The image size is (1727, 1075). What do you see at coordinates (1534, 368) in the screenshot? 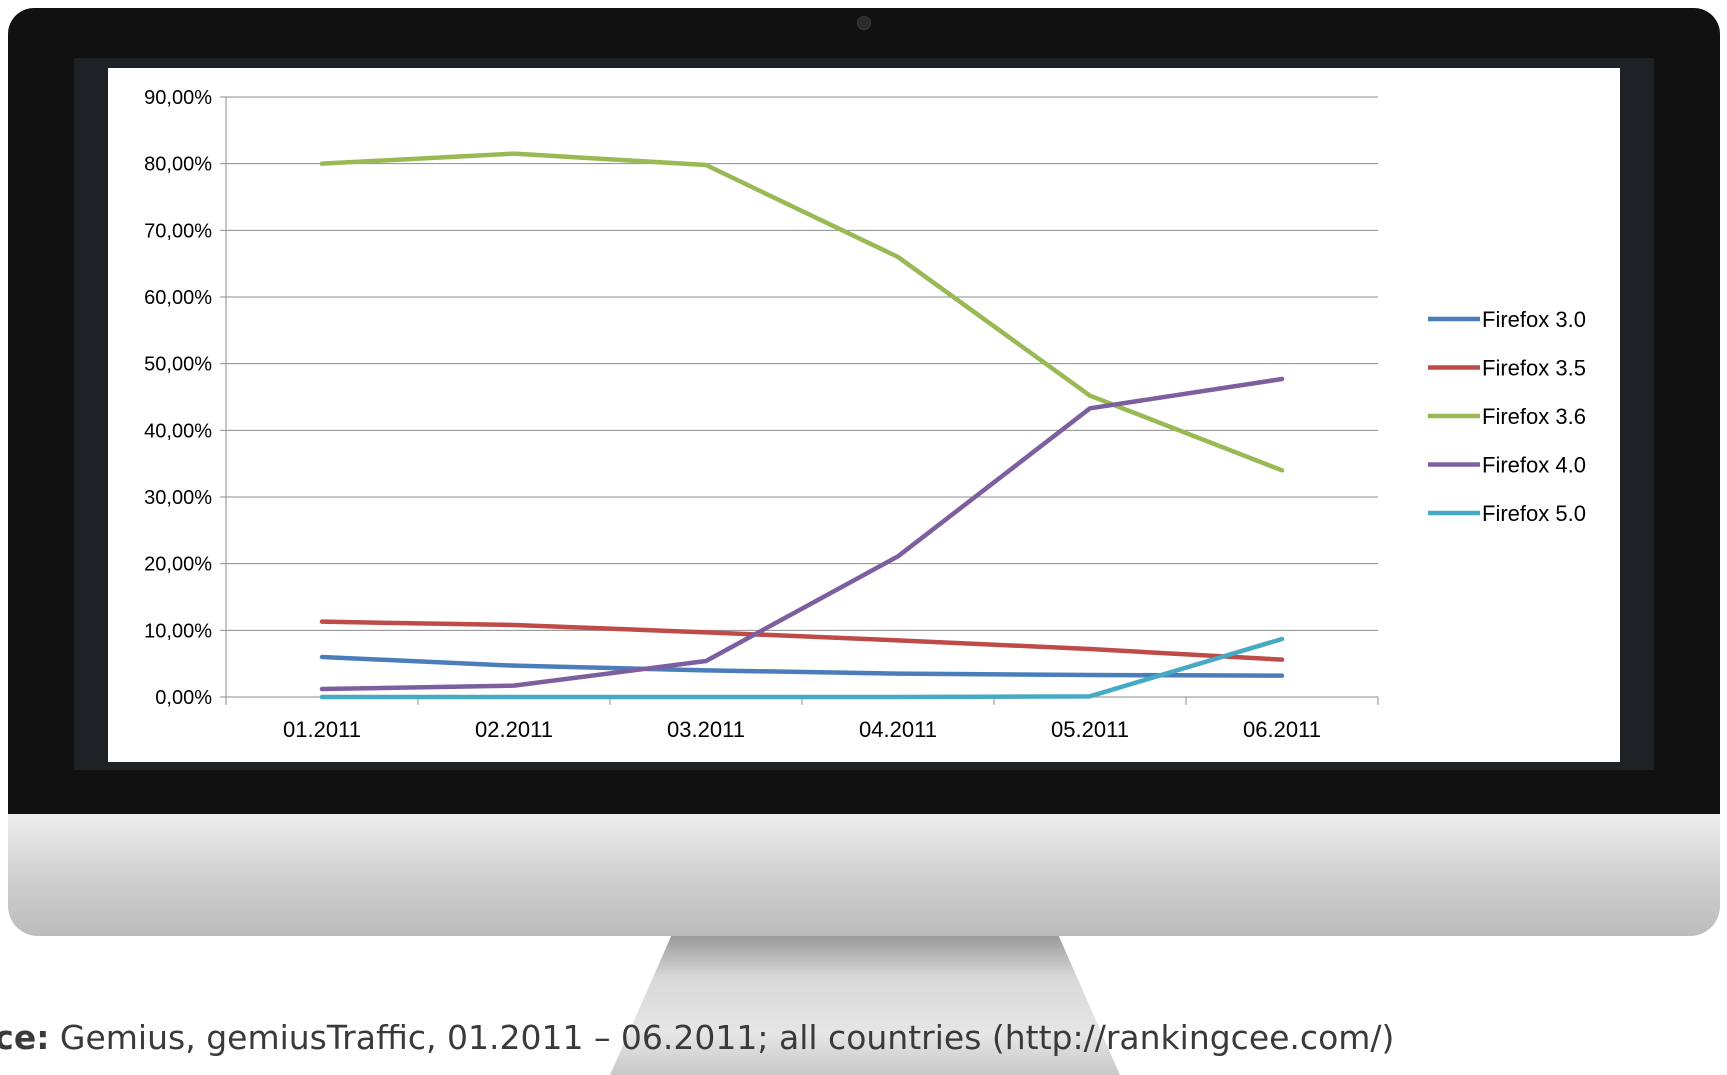
I see `legend-label: Firefox 3.5` at bounding box center [1534, 368].